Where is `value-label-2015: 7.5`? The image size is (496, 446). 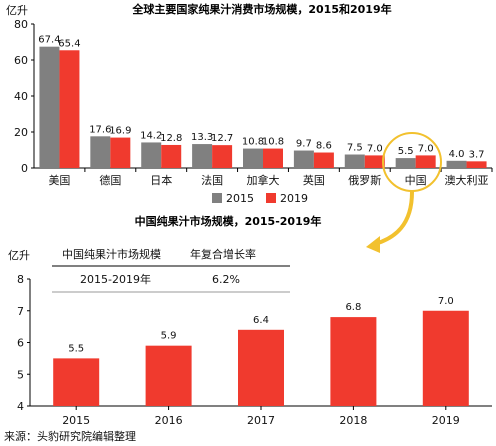
value-label-2015: 7.5 is located at coordinates (355, 148).